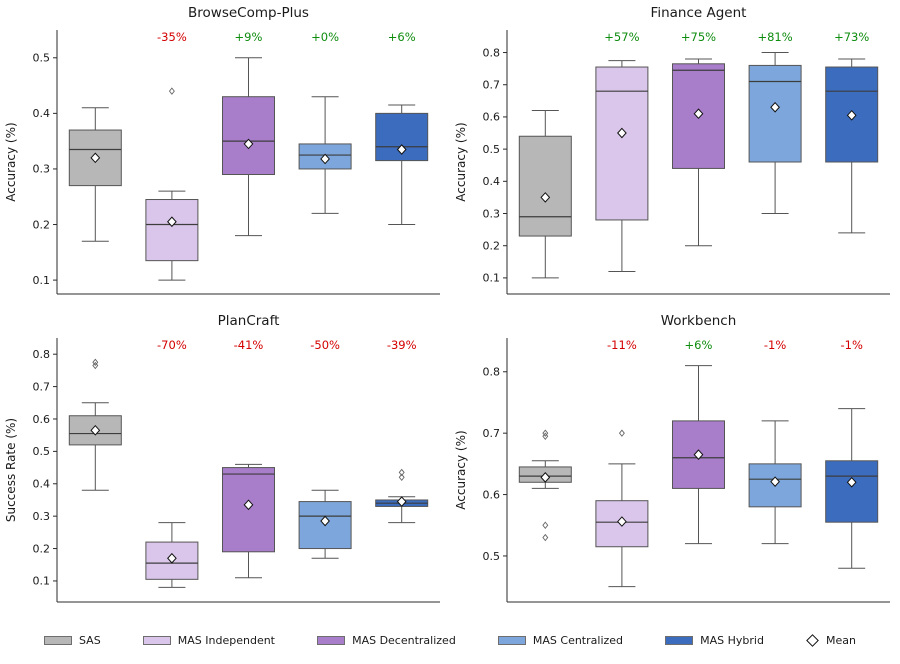 The image size is (900, 664). What do you see at coordinates (404, 640) in the screenshot?
I see `legend-label: MAS Decentralized` at bounding box center [404, 640].